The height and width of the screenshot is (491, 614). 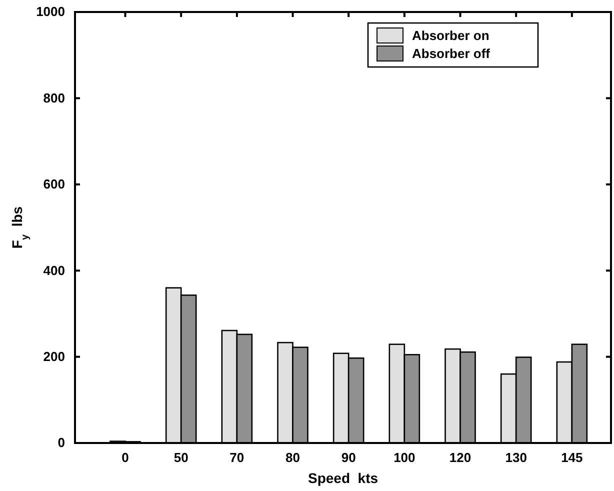 I want to click on x-tick-label: 90, so click(x=348, y=458).